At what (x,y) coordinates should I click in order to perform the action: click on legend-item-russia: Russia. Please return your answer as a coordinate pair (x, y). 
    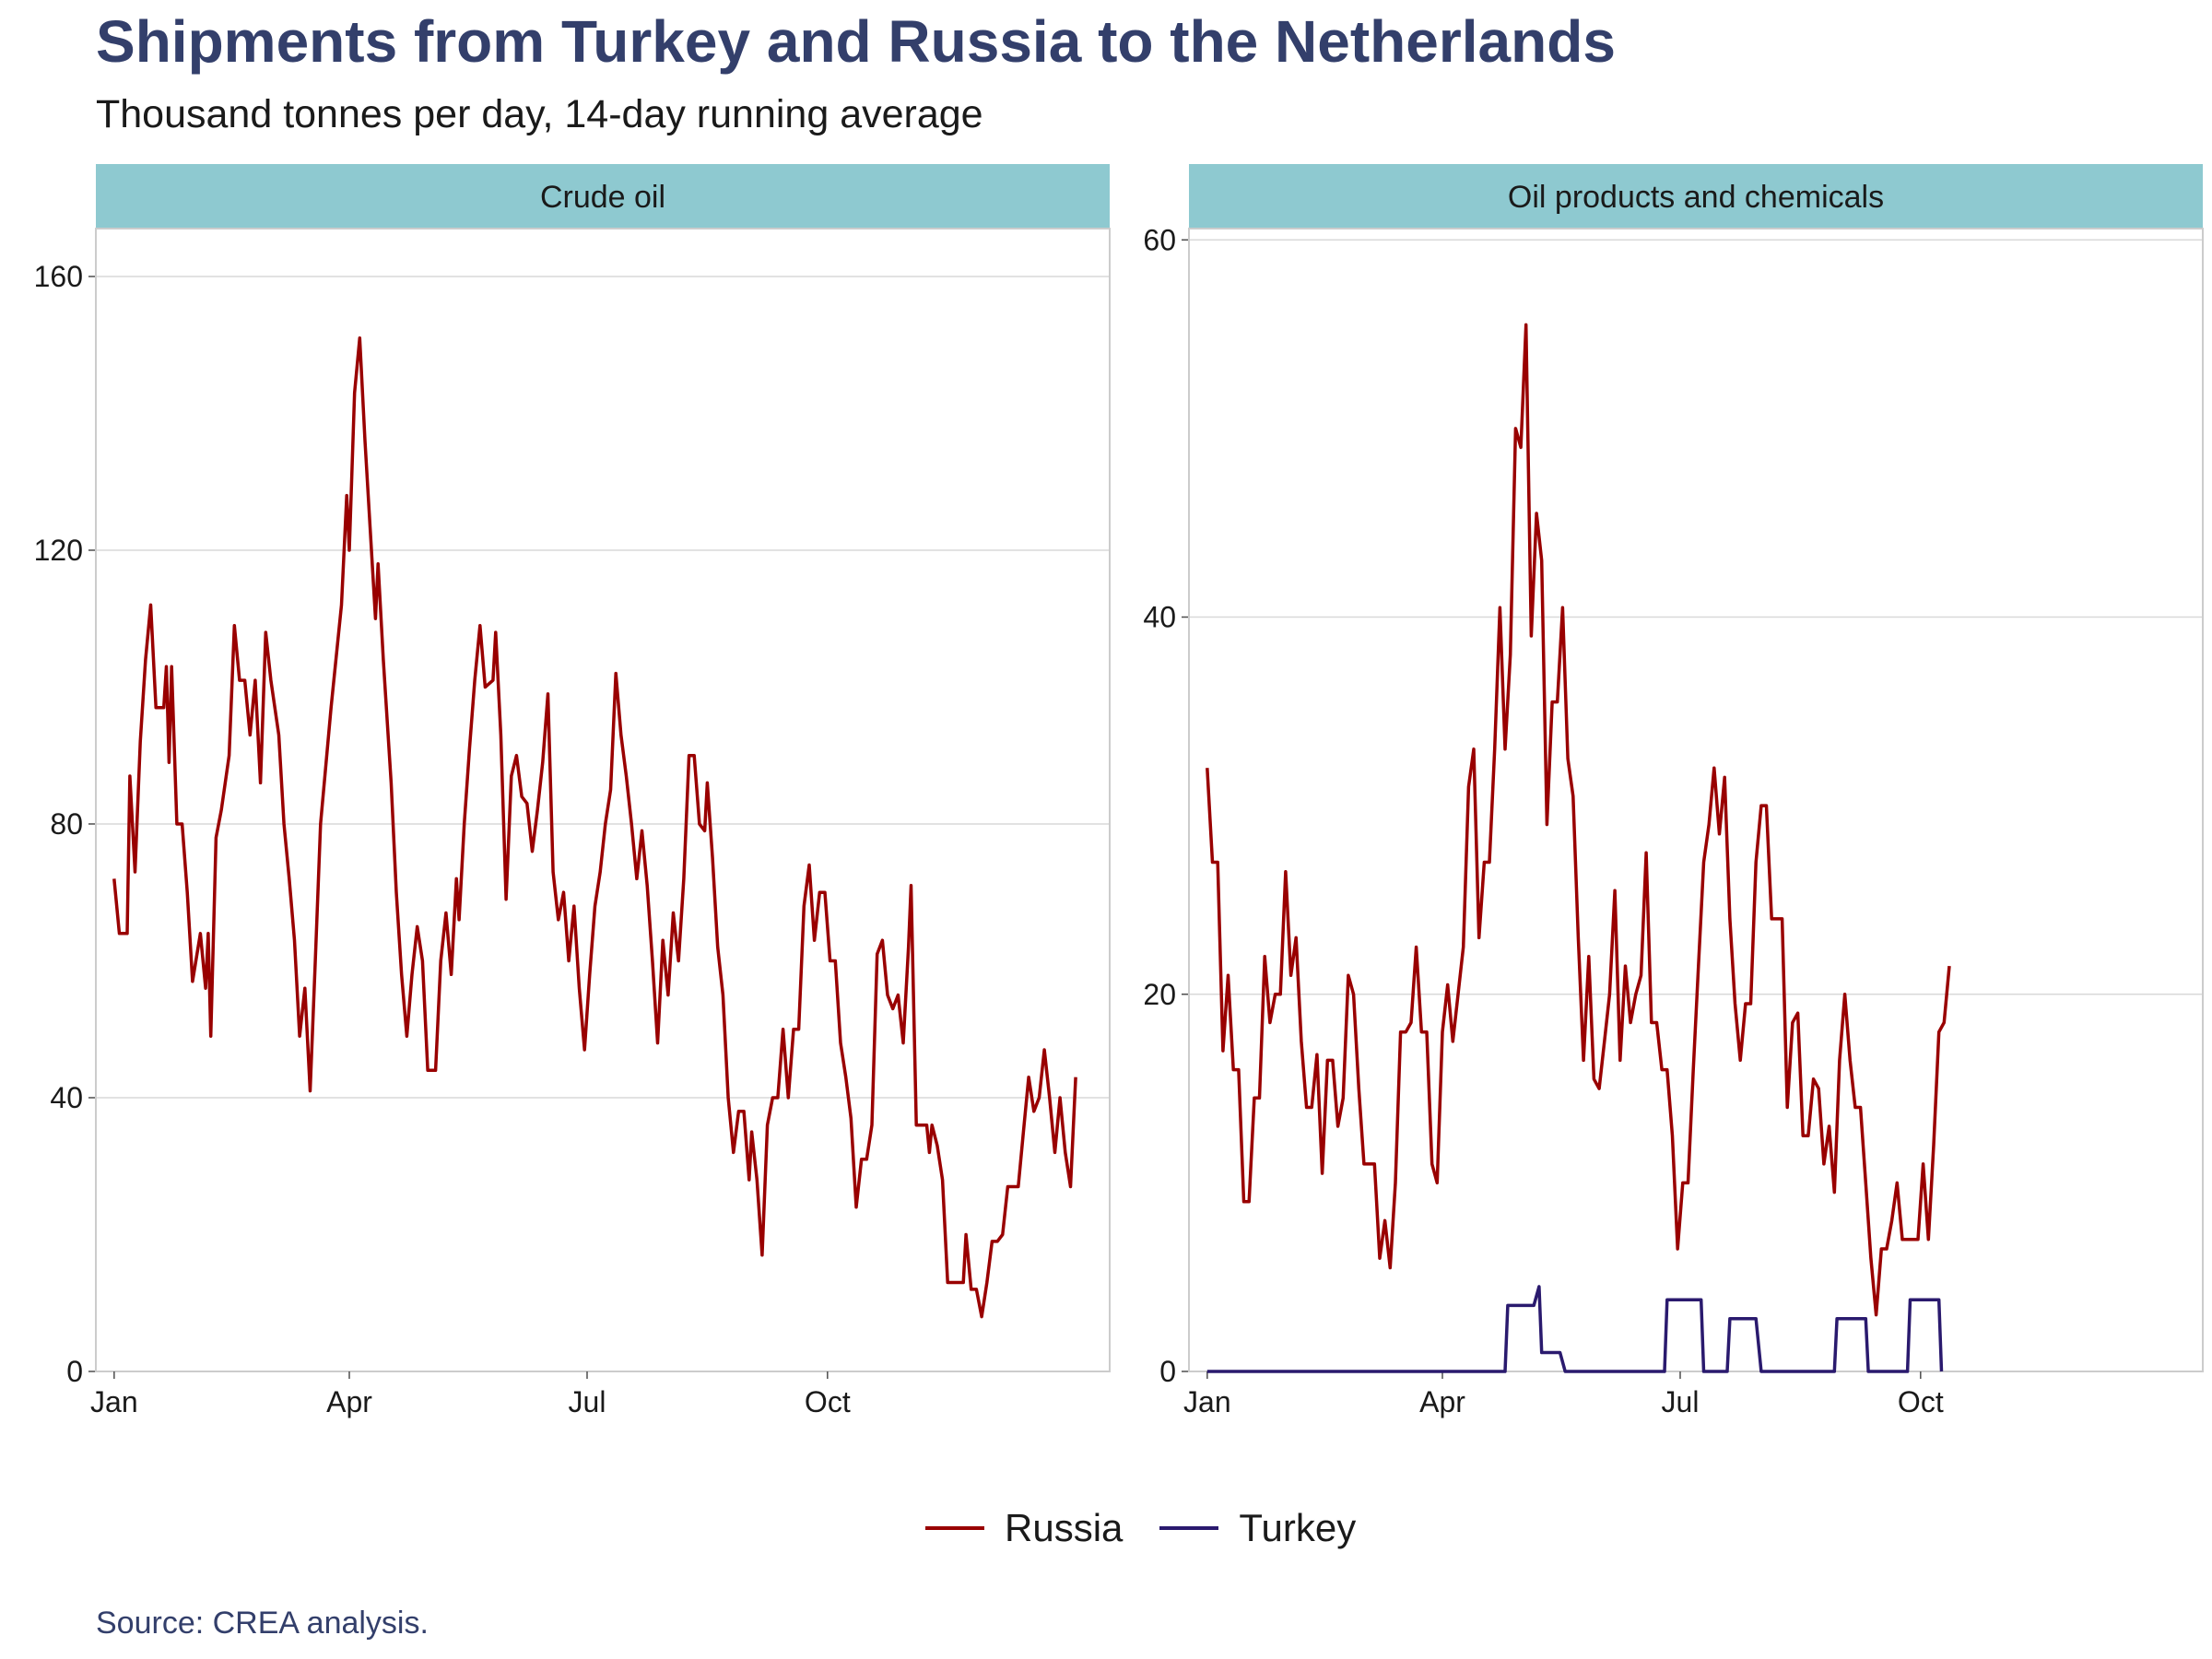
    Looking at the image, I should click on (1024, 1528).